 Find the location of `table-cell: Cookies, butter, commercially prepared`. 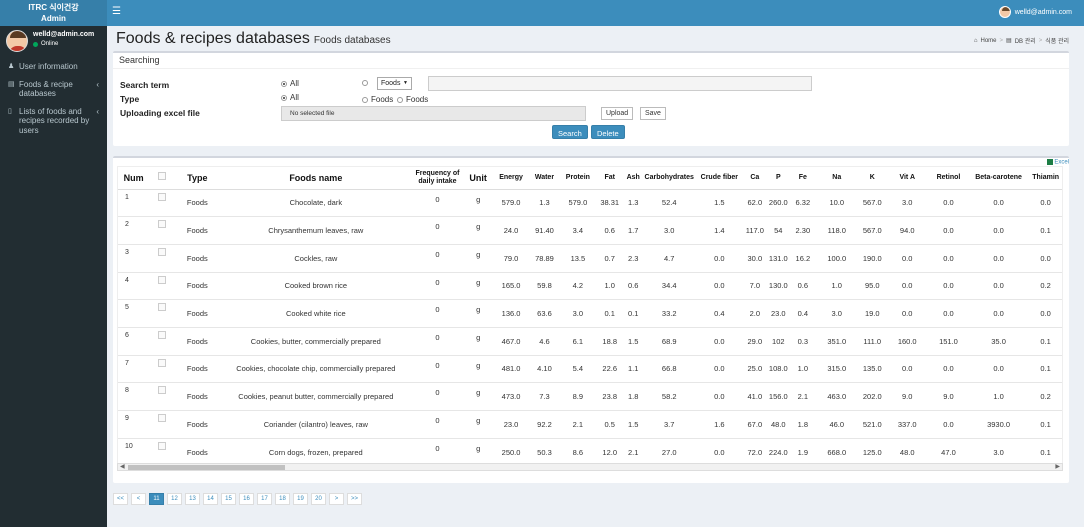

table-cell: Cookies, butter, commercially prepared is located at coordinates (316, 341).